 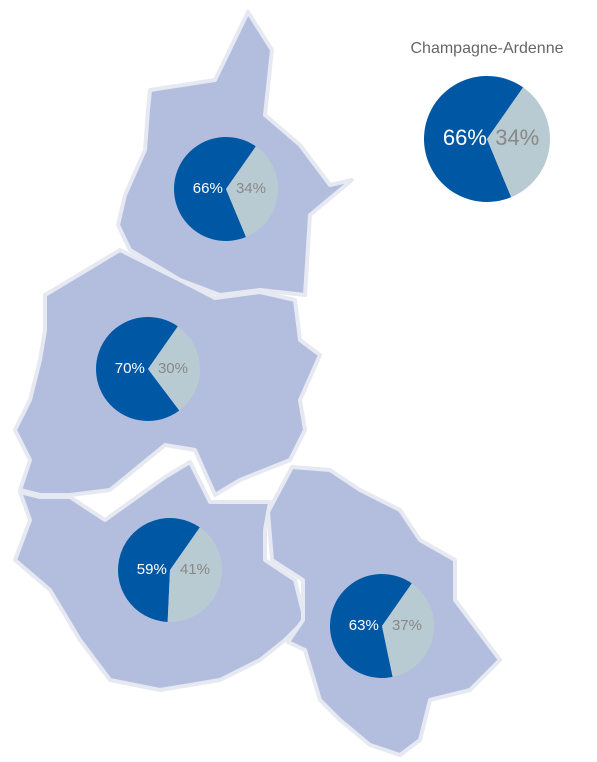 What do you see at coordinates (407, 625) in the screenshot?
I see `value-label: 37%` at bounding box center [407, 625].